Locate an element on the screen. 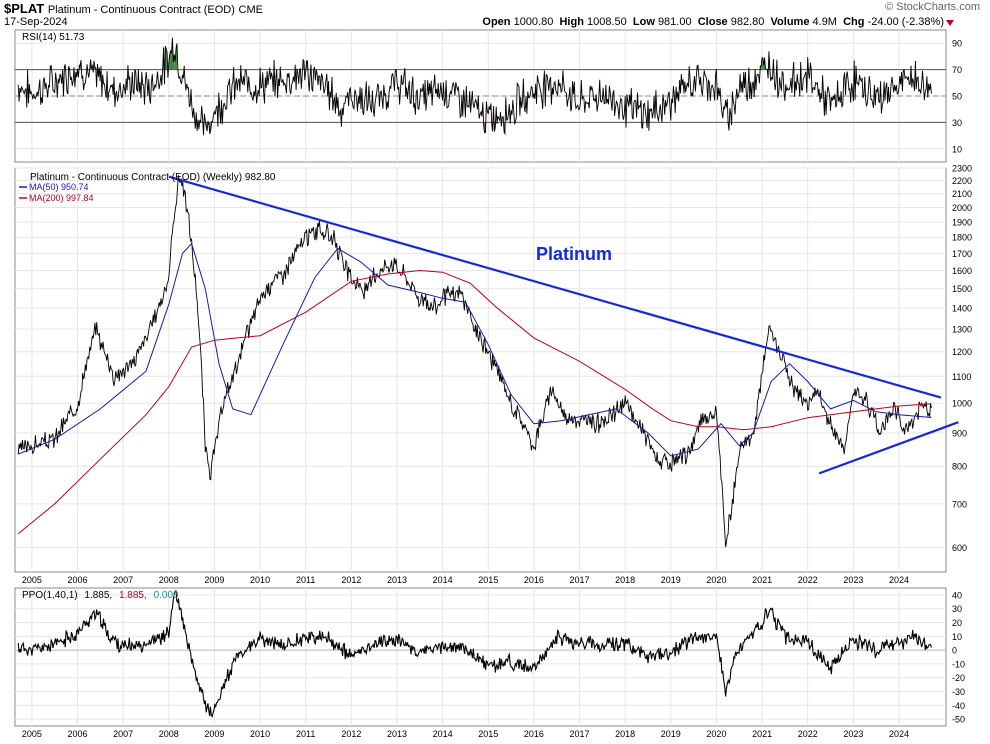 The width and height of the screenshot is (990, 744). open-value: 1000.80 is located at coordinates (533, 22).